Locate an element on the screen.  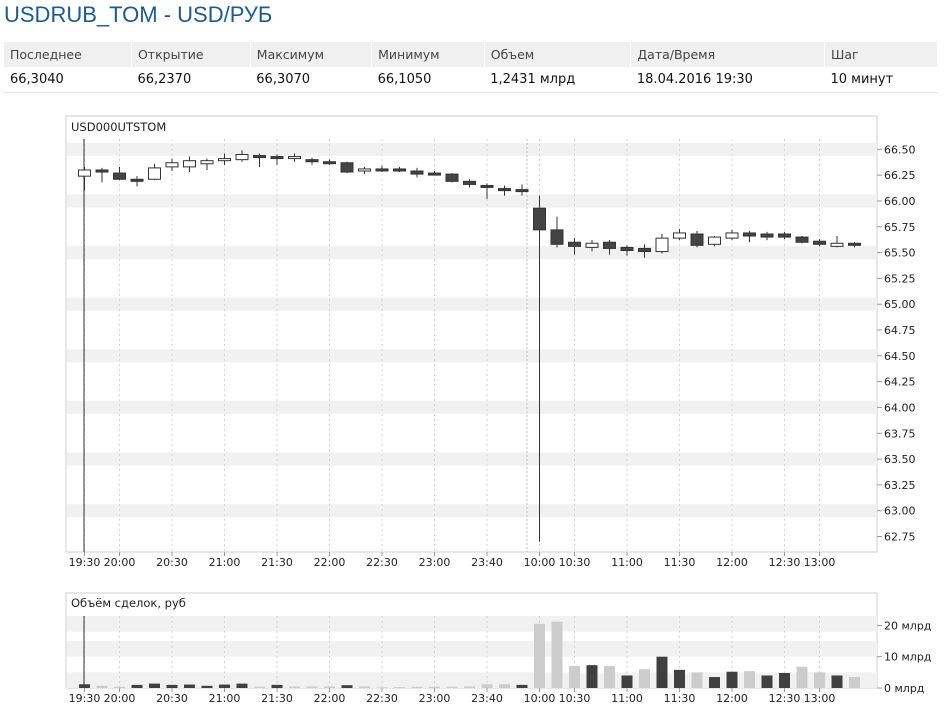
price-x-tick-label: 10:30 is located at coordinates (575, 562).